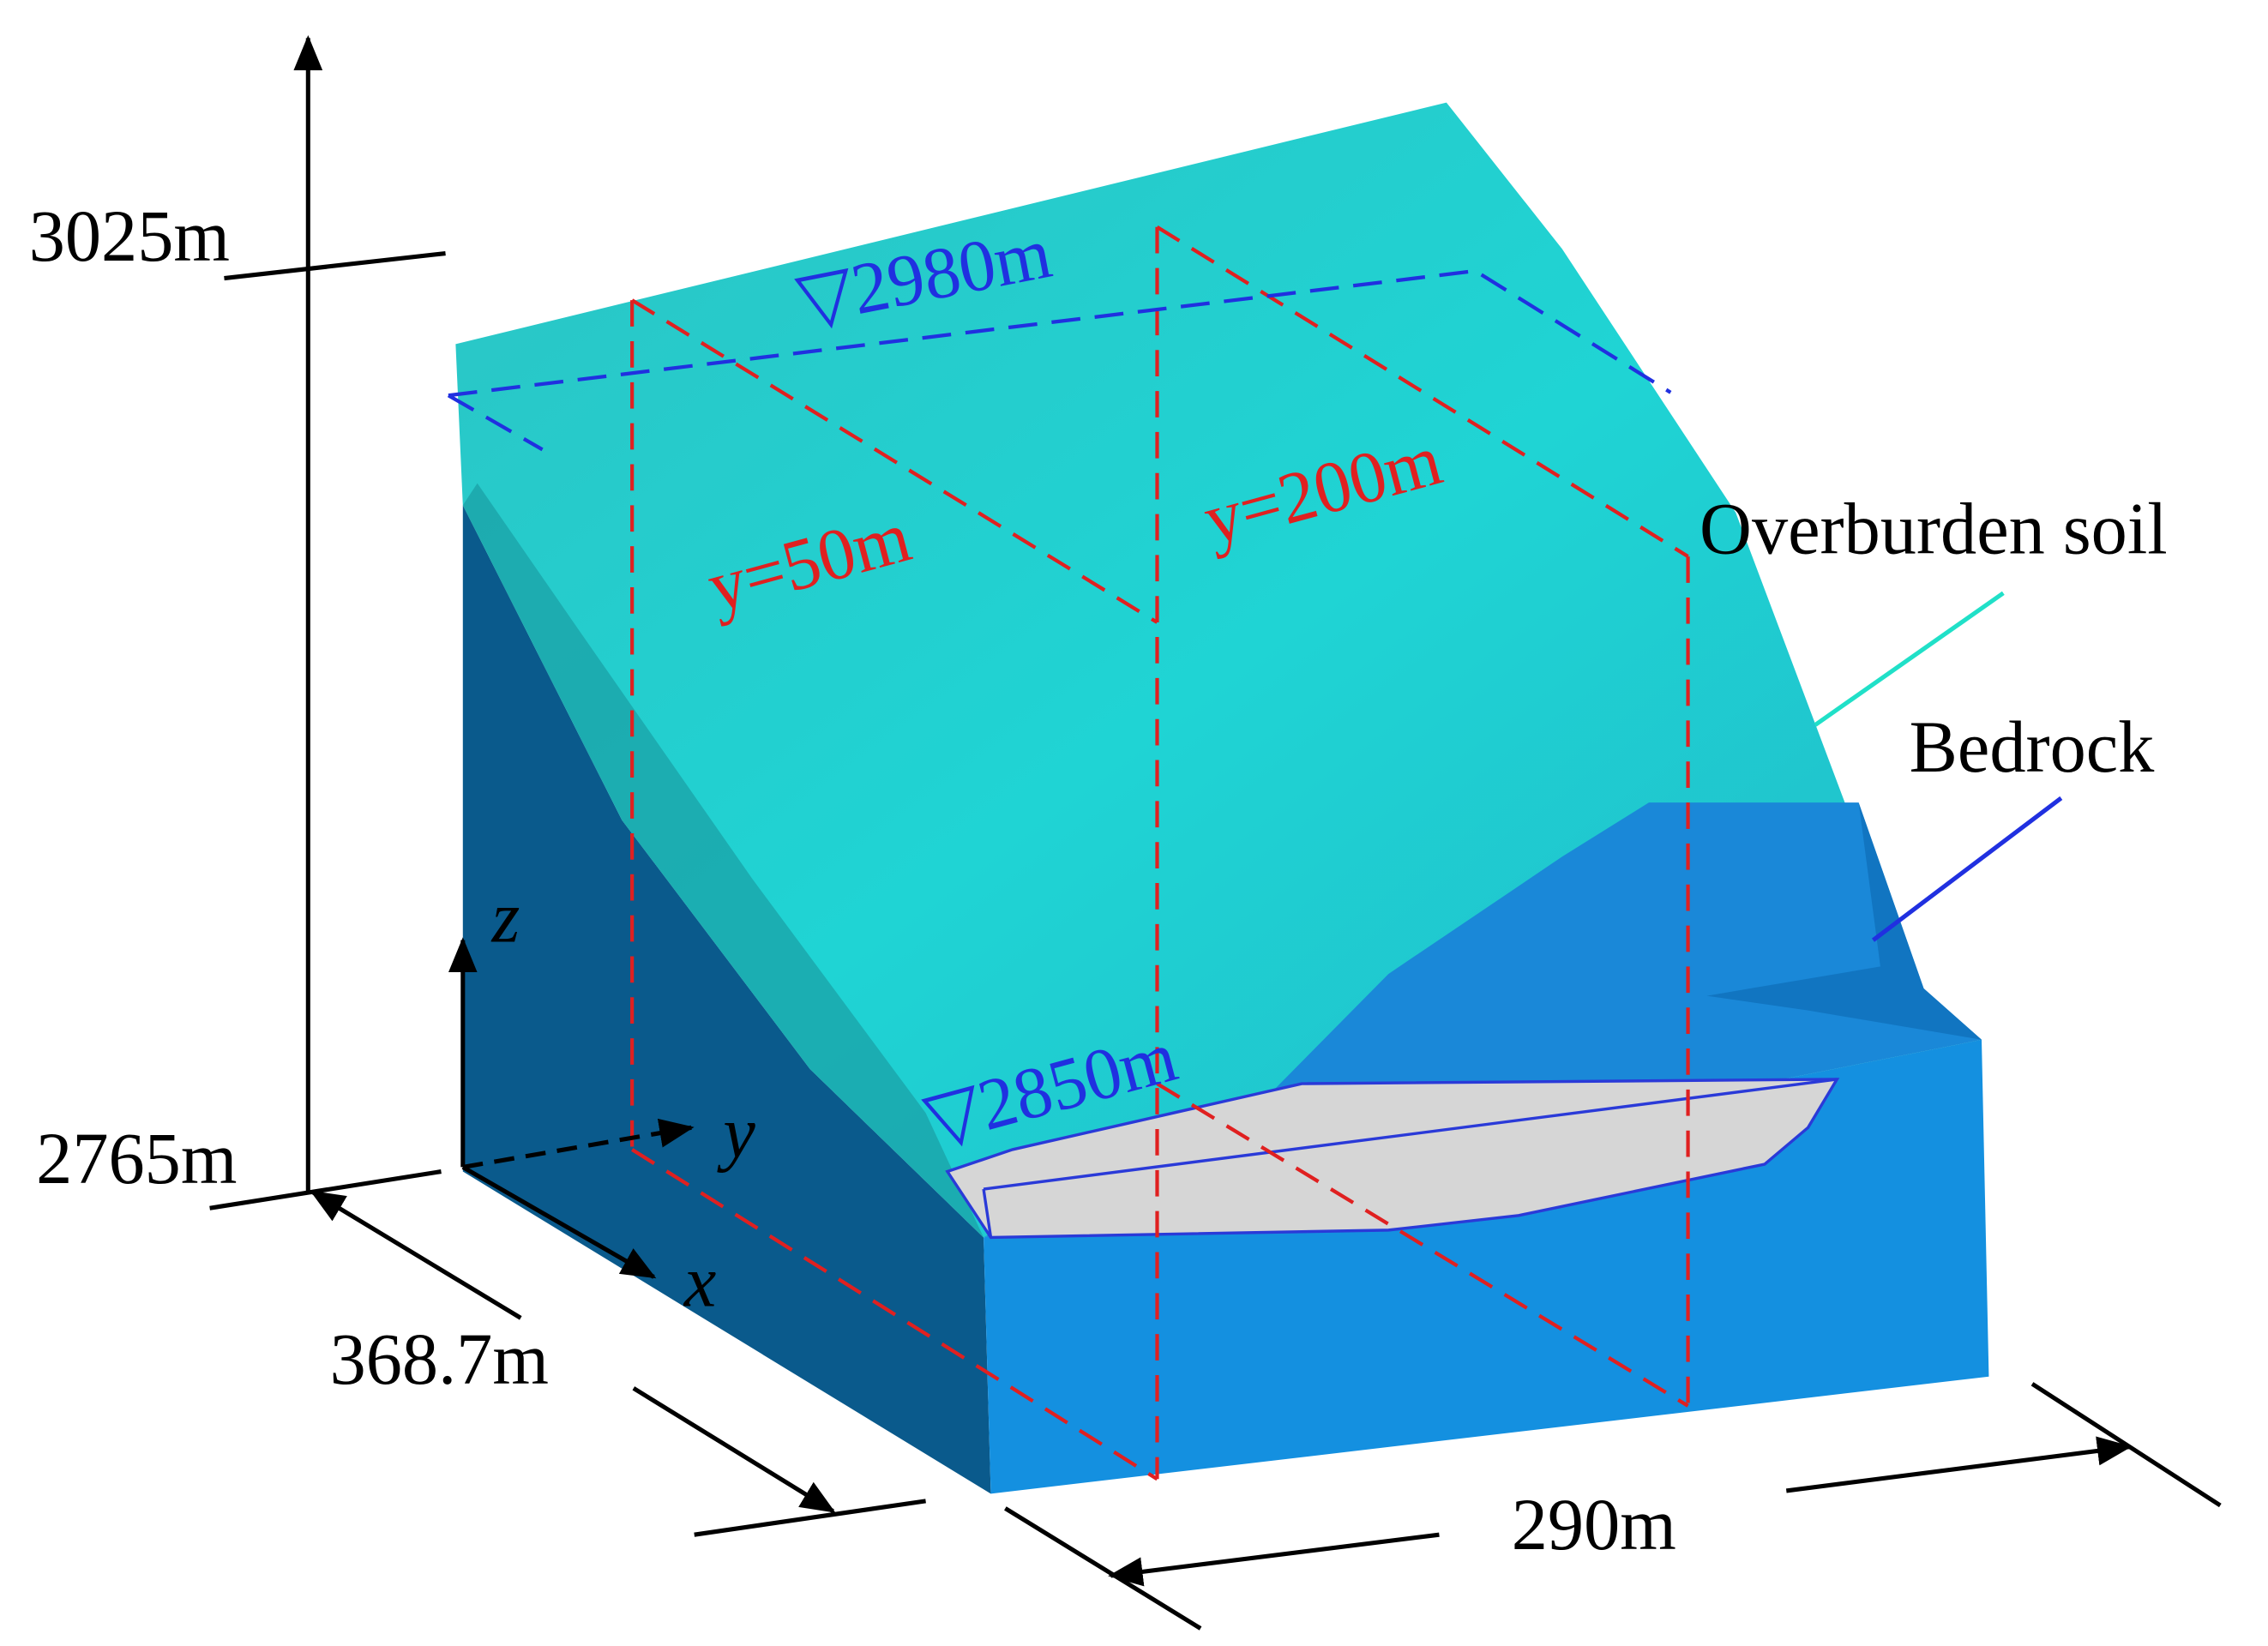 This screenshot has width=2268, height=1646. Describe the element at coordinates (1059, 360) in the screenshot. I see `water-level-line` at that location.